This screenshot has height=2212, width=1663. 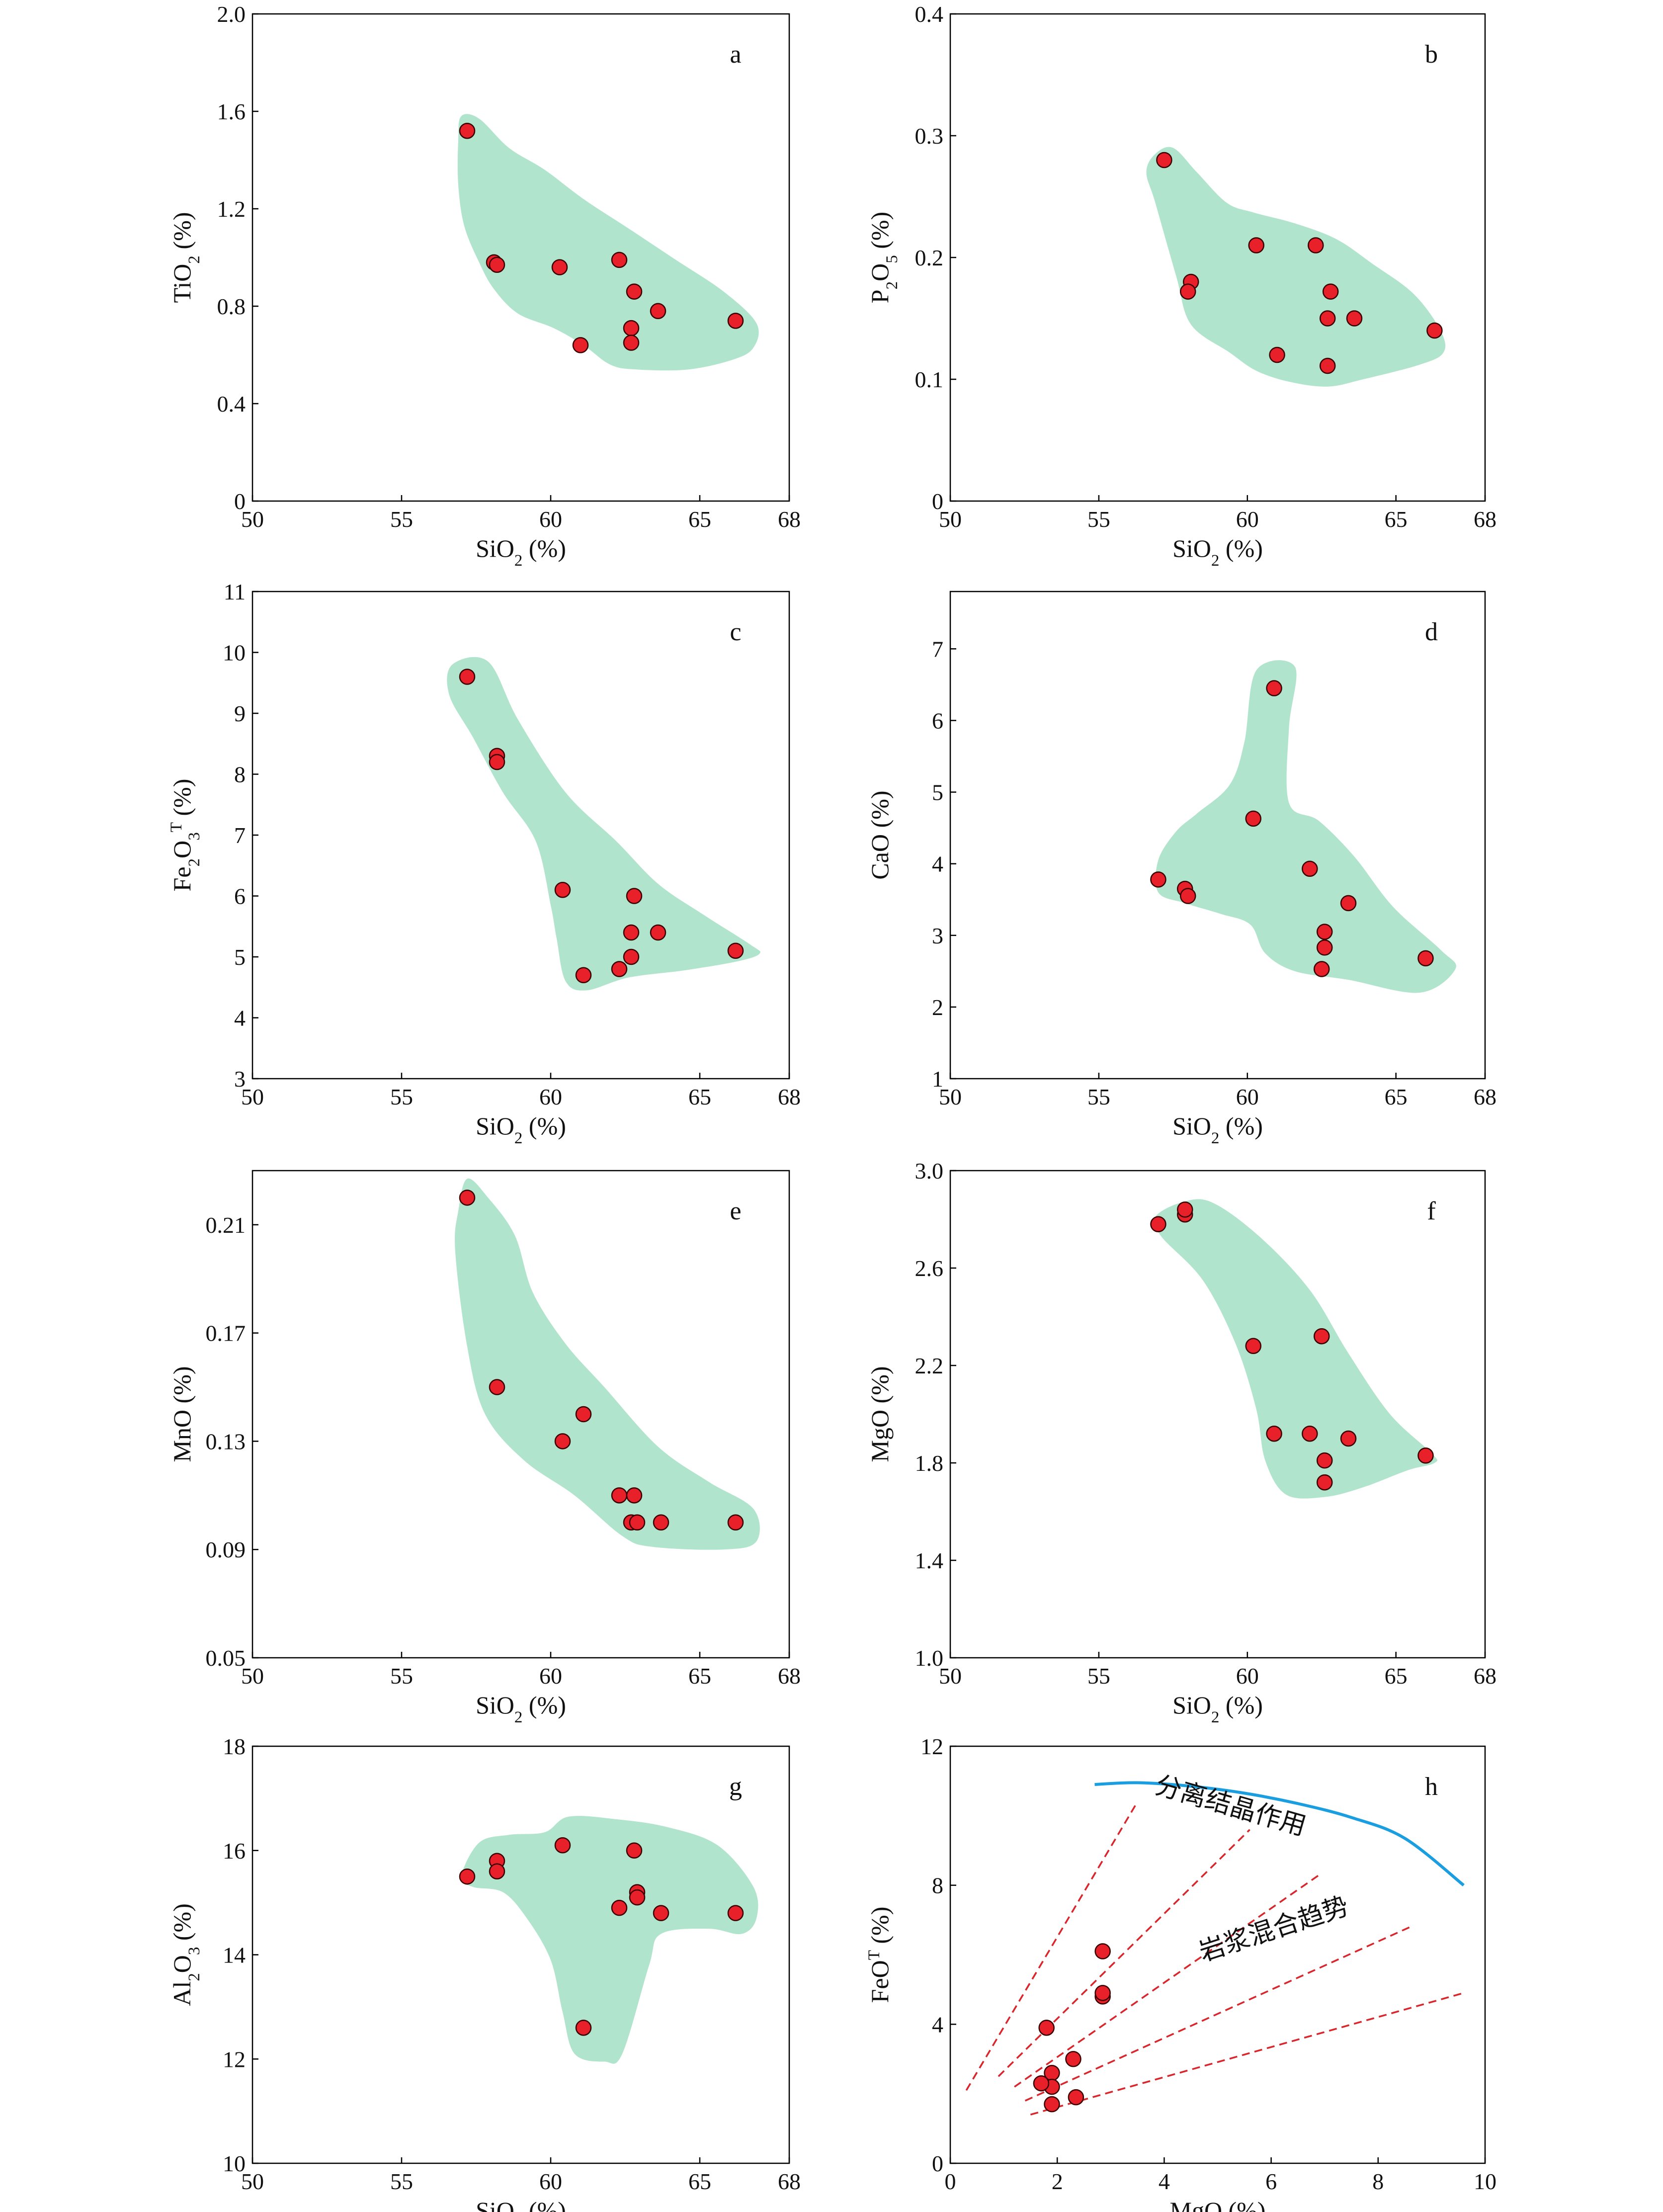 I want to click on panel-letter: b, so click(x=1431, y=54).